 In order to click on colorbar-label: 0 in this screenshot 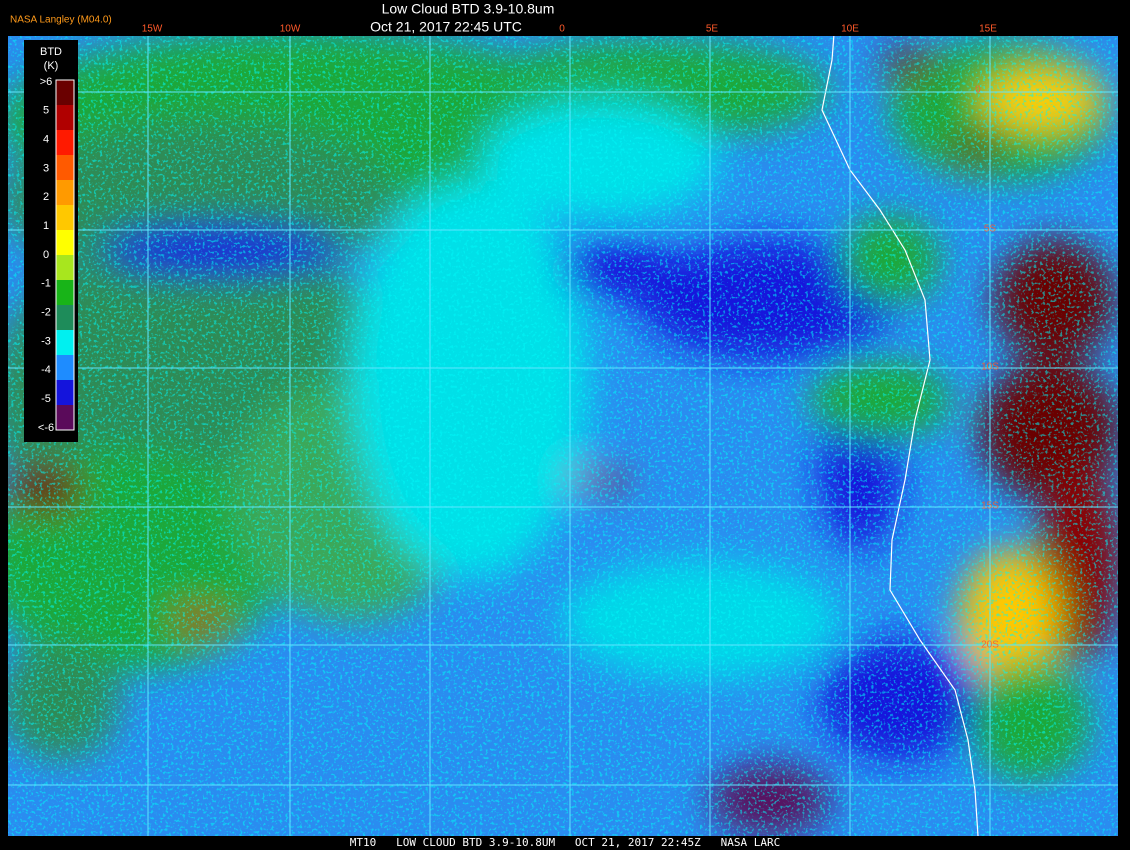, I will do `click(46, 255)`.